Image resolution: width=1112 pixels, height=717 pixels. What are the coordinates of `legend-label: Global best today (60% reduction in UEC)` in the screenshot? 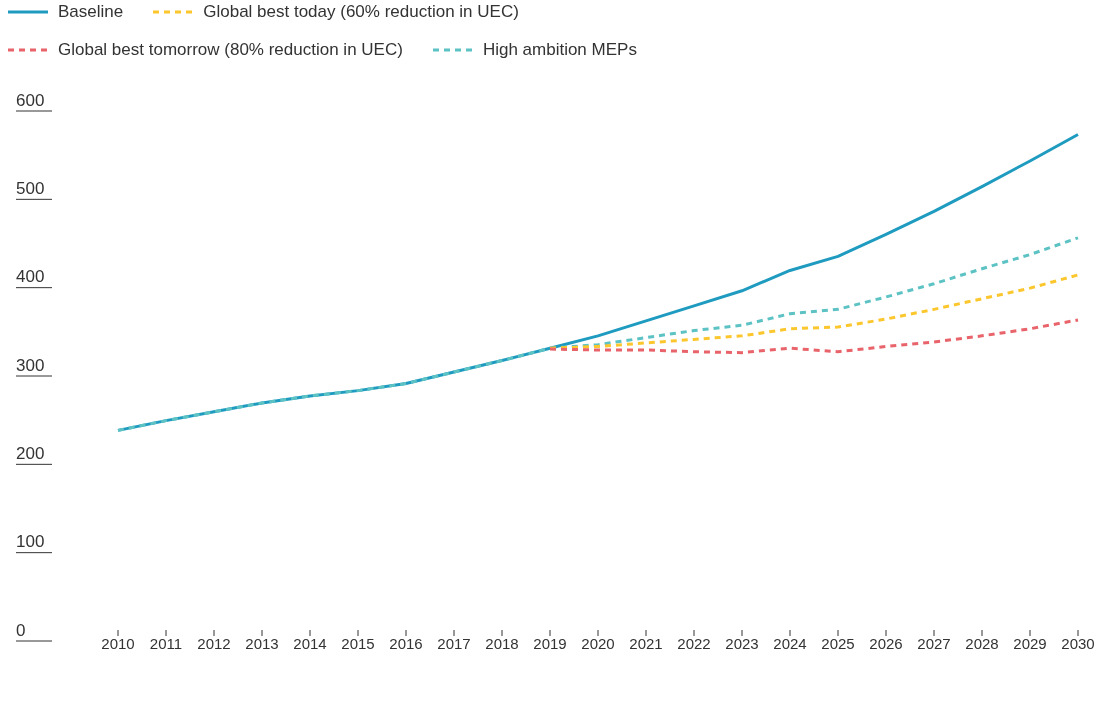 It's located at (361, 12).